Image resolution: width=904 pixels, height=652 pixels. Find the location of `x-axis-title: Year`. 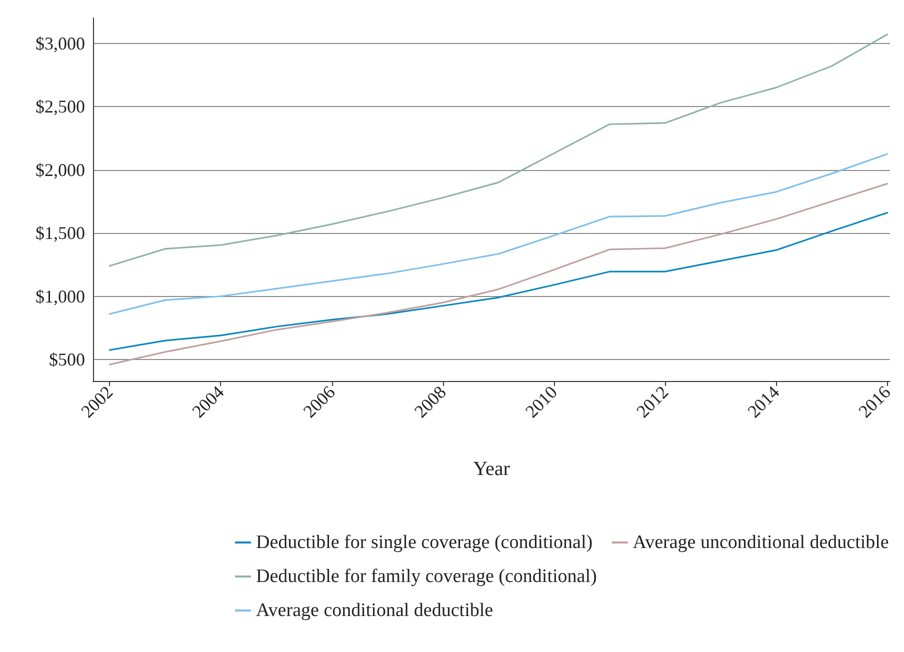

x-axis-title: Year is located at coordinates (491, 469).